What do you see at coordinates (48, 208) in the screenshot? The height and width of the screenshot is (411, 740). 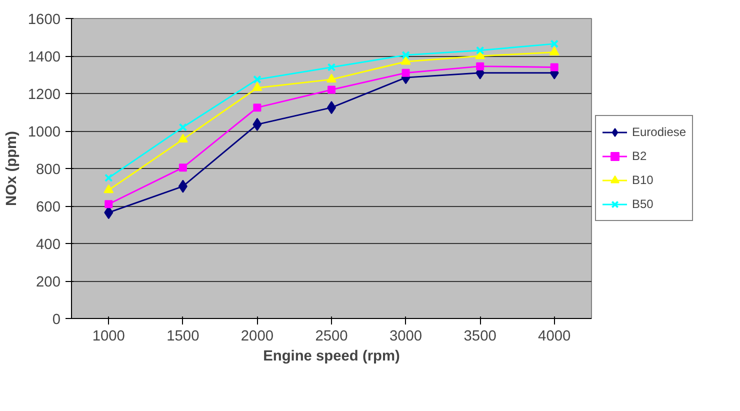 I see `y-tick-label: 600` at bounding box center [48, 208].